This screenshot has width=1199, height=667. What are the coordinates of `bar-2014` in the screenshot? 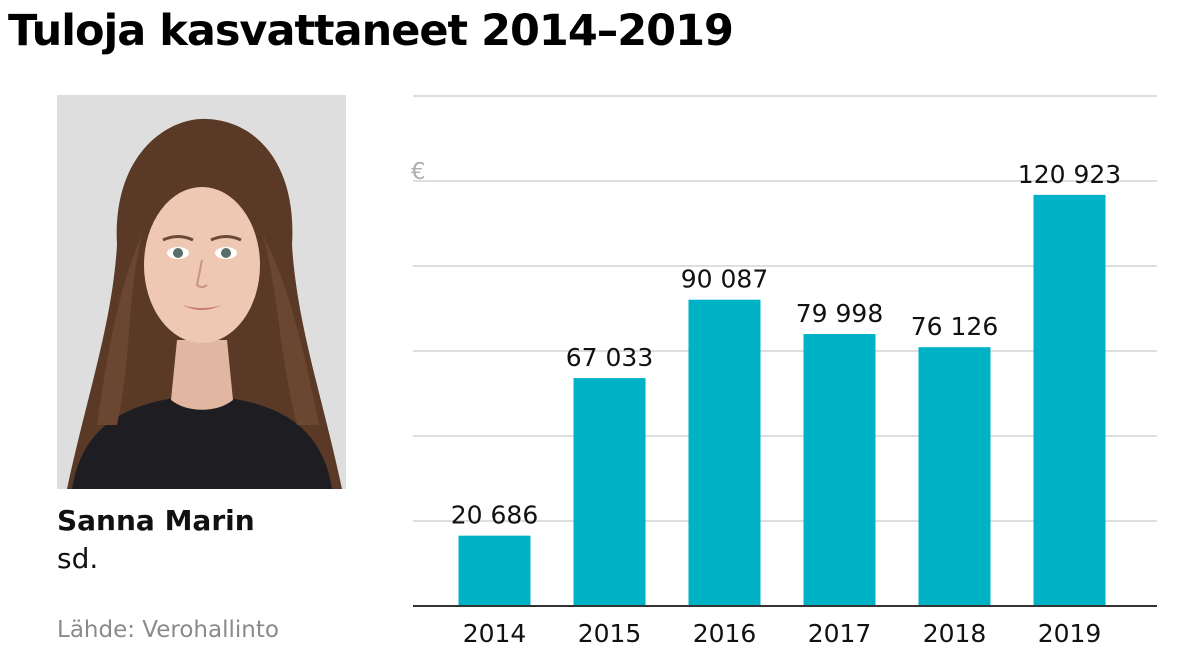 It's located at (494, 570).